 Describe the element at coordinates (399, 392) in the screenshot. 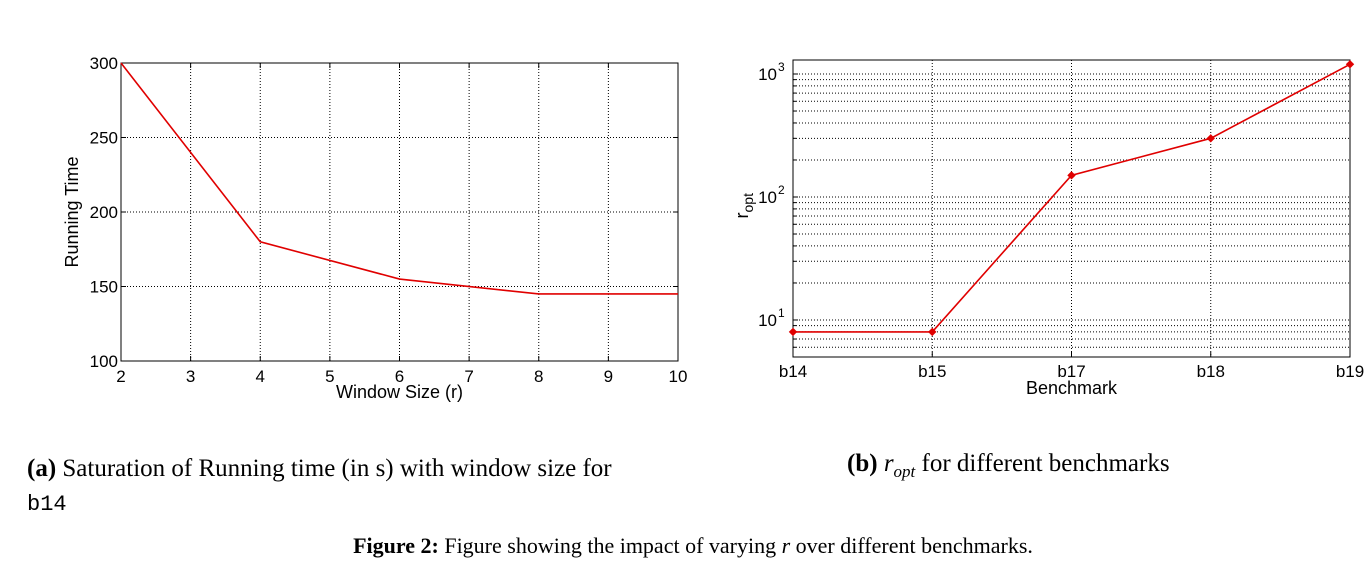

I see `x-axis-label: Window Size (r)` at that location.